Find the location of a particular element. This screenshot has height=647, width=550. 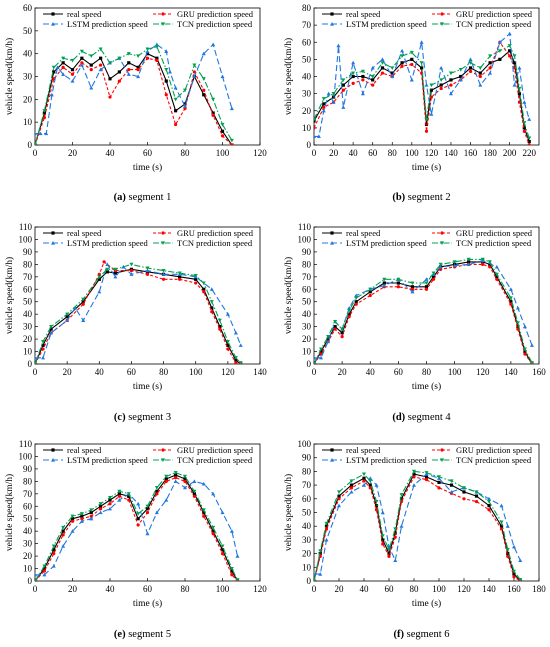

caption-text: segment 3 is located at coordinates (149, 417).